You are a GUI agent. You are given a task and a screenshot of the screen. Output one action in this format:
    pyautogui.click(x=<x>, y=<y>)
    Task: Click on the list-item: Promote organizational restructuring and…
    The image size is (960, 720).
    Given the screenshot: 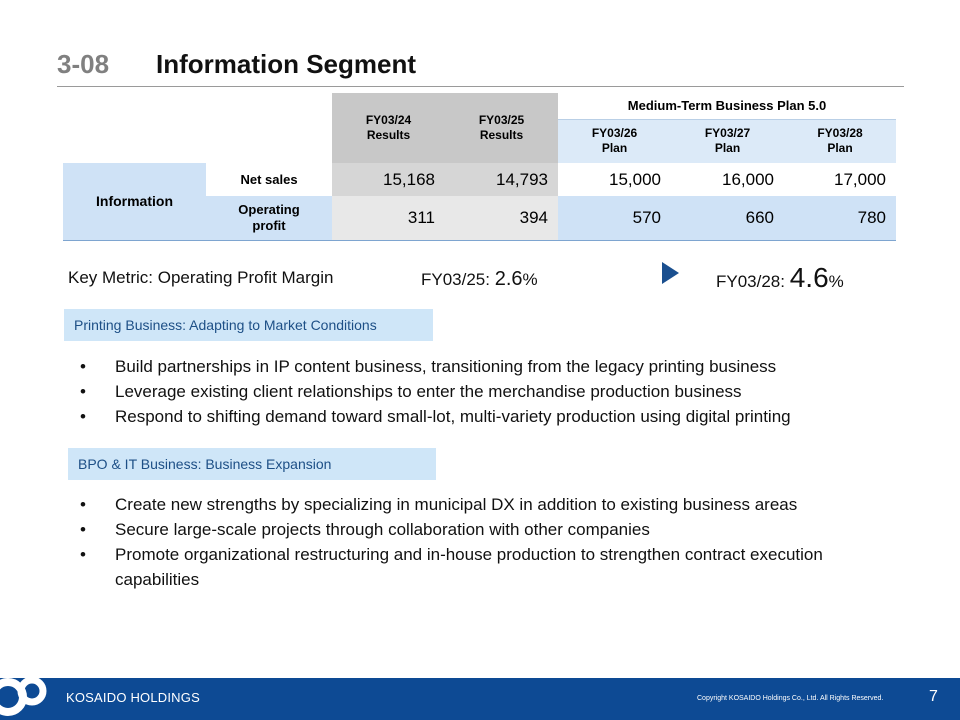 What is the action you would take?
    pyautogui.click(x=455, y=567)
    